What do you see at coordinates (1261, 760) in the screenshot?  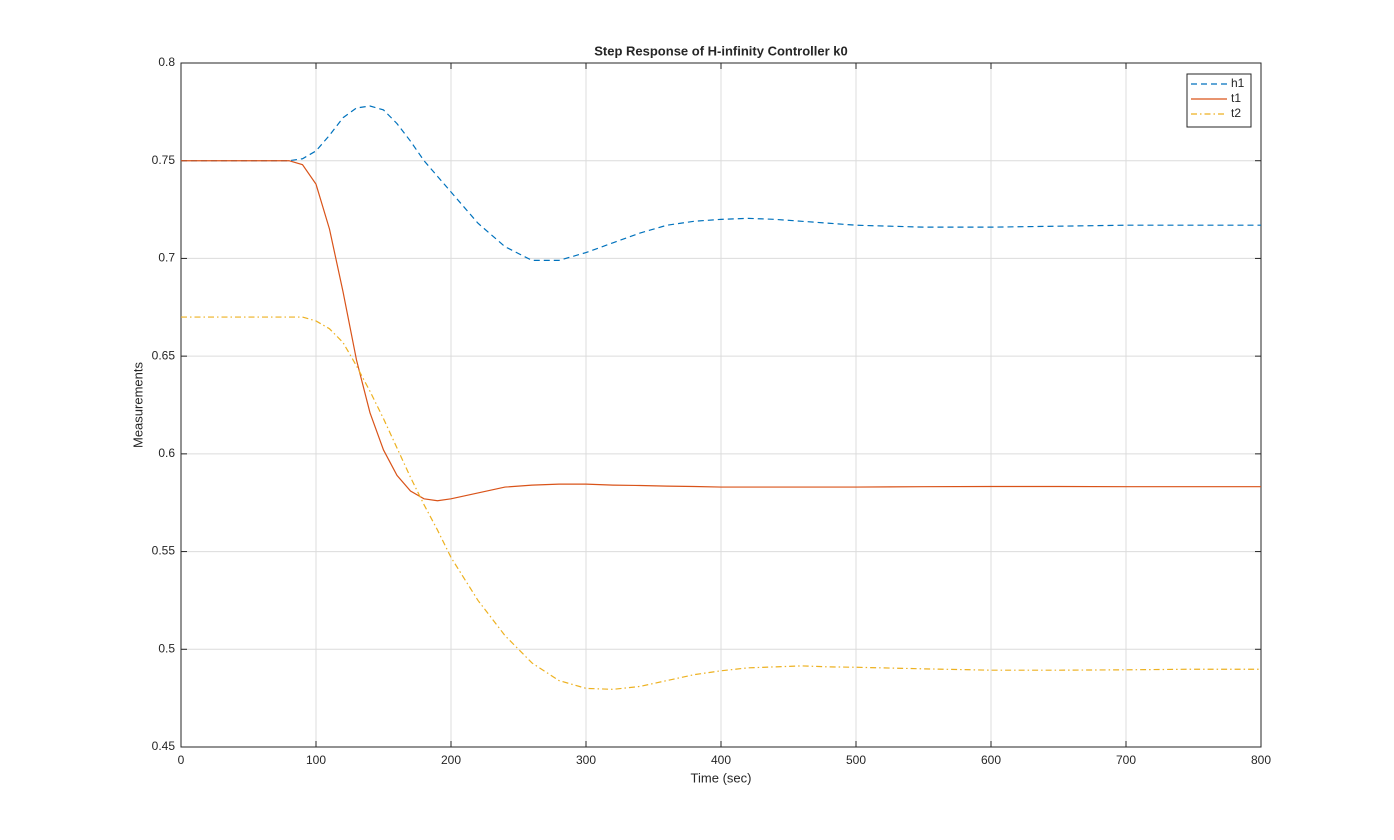 I see `x-tick-label: 800` at bounding box center [1261, 760].